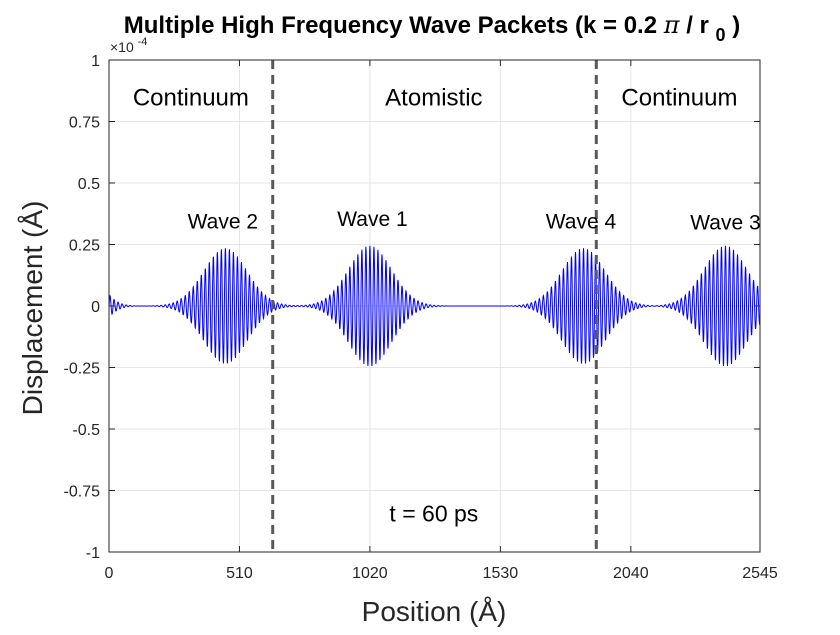 This screenshot has height=635, width=840. I want to click on y-scale-exponent: -4, so click(143, 42).